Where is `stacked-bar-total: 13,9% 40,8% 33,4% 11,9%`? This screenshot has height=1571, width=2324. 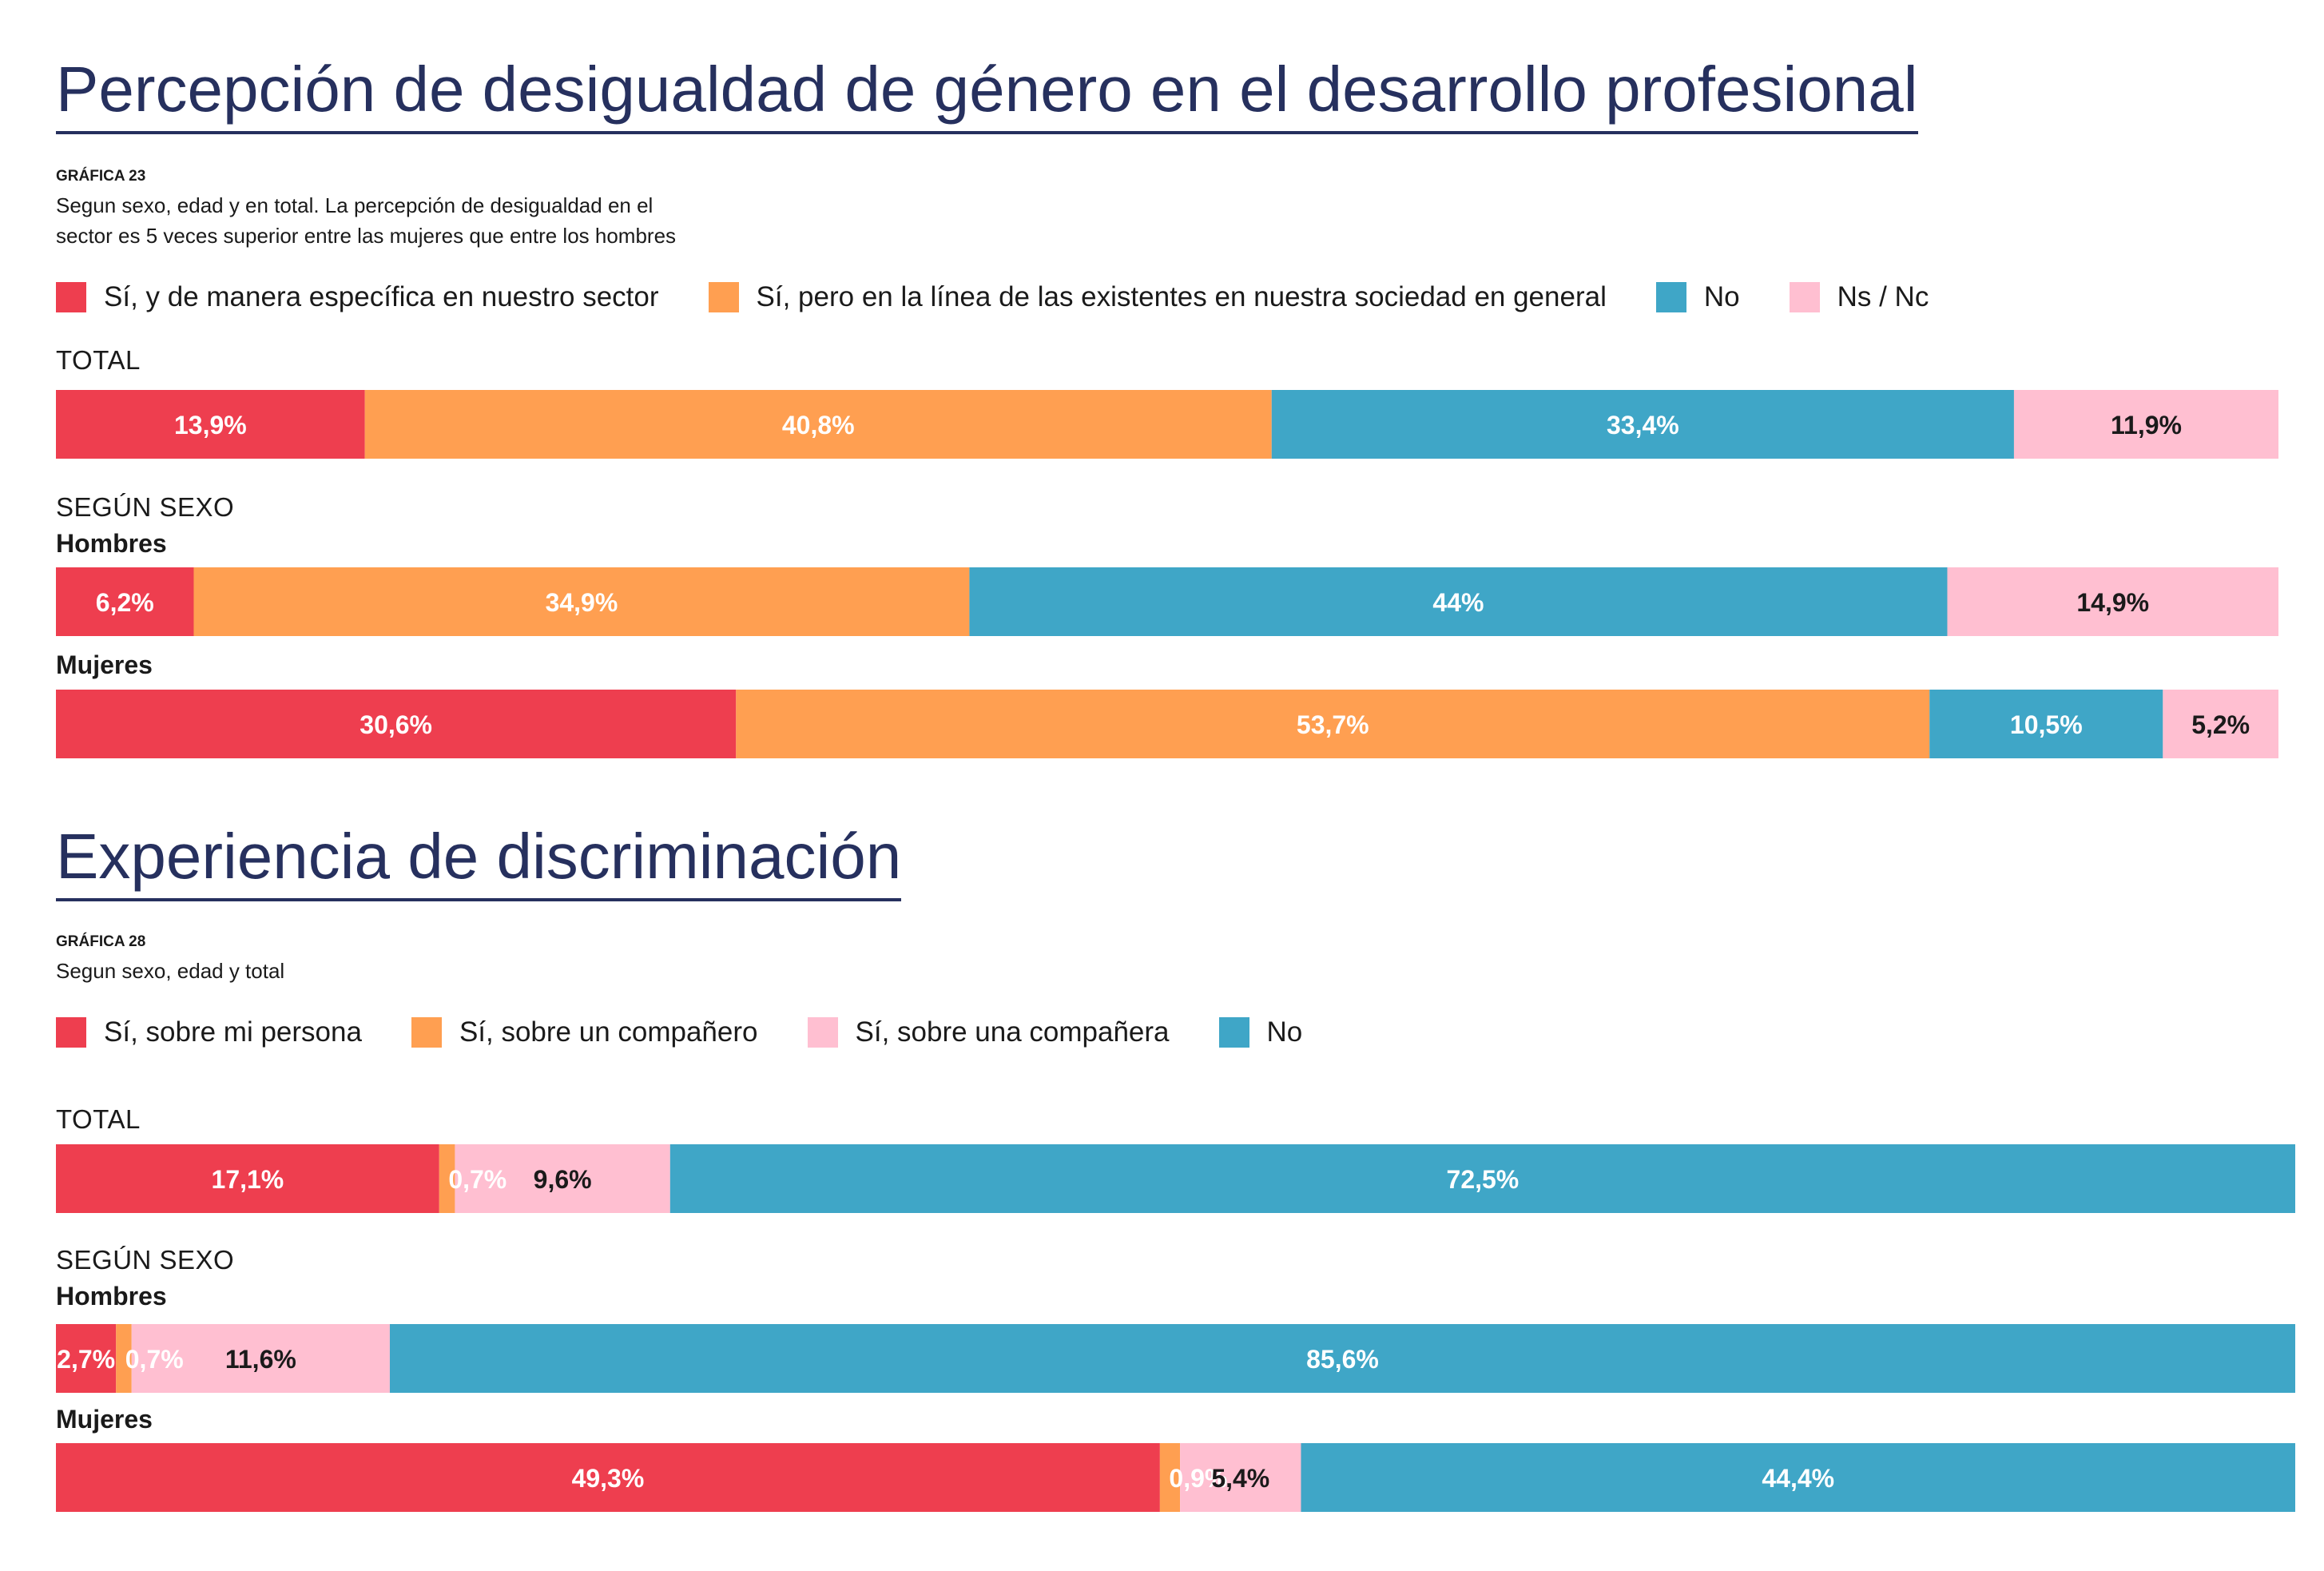 stacked-bar-total: 13,9% 40,8% 33,4% 11,9% is located at coordinates (1167, 424).